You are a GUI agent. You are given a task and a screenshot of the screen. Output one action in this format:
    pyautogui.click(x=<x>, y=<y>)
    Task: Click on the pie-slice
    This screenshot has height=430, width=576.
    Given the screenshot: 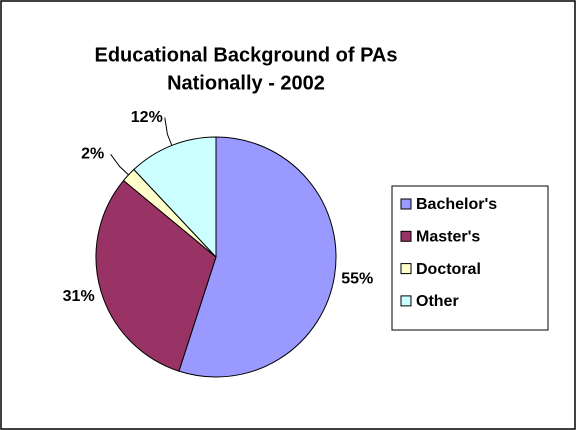 What is the action you would take?
    pyautogui.click(x=156, y=275)
    